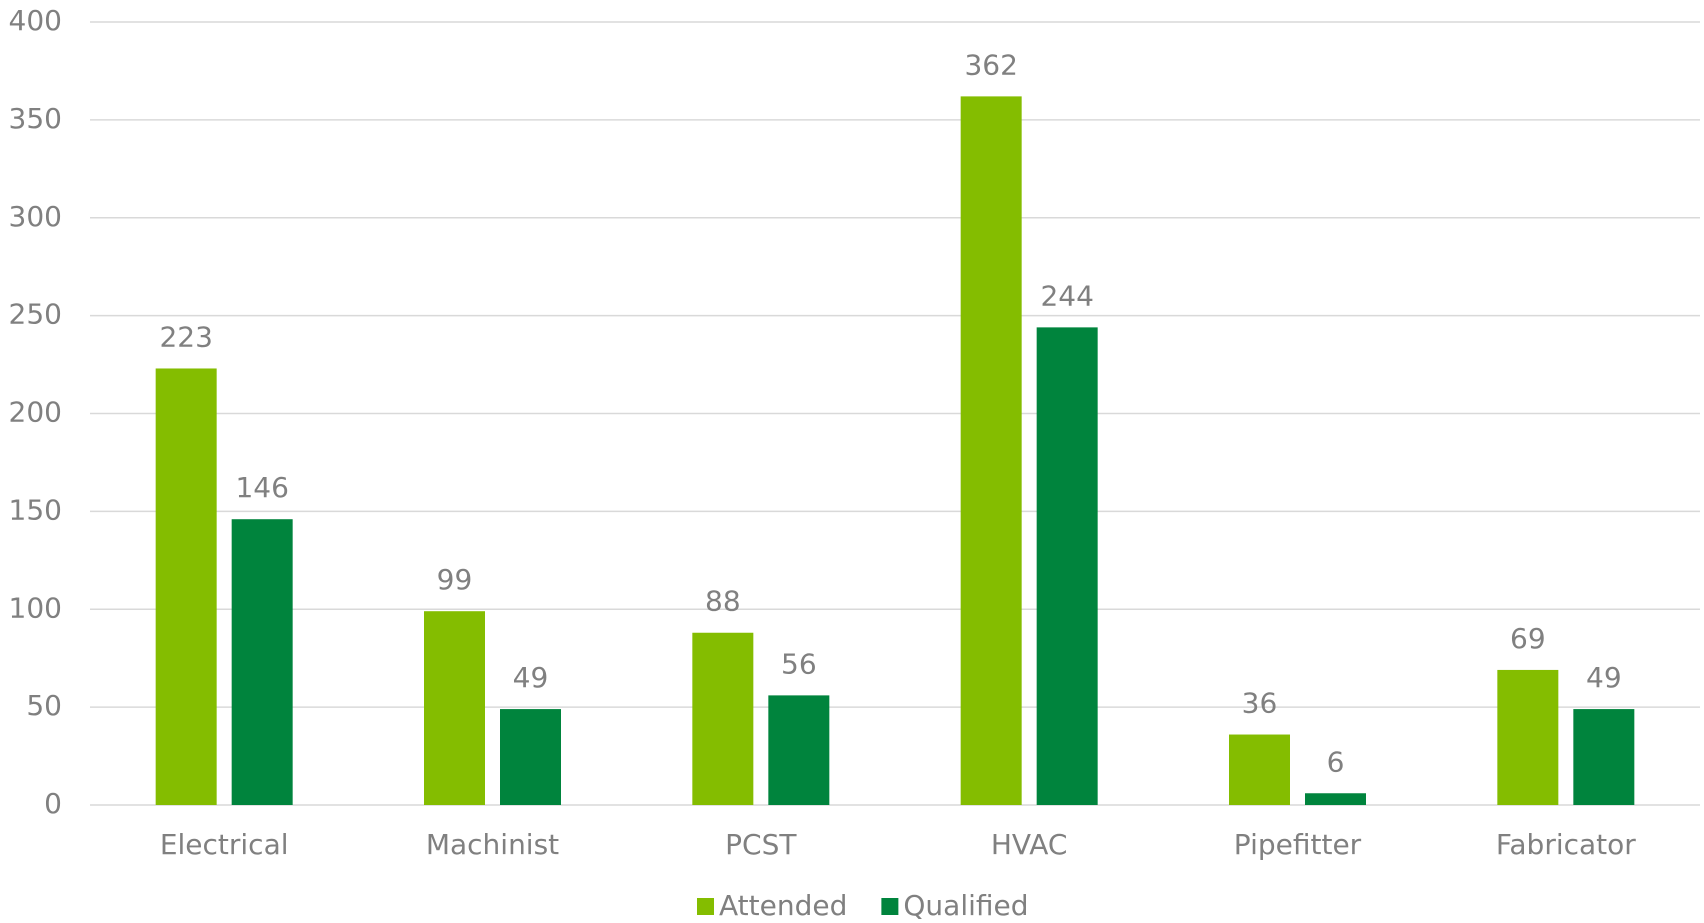 Image resolution: width=1704 pixels, height=923 pixels. Describe the element at coordinates (35, 607) in the screenshot. I see `y-tick-label: 100` at that location.